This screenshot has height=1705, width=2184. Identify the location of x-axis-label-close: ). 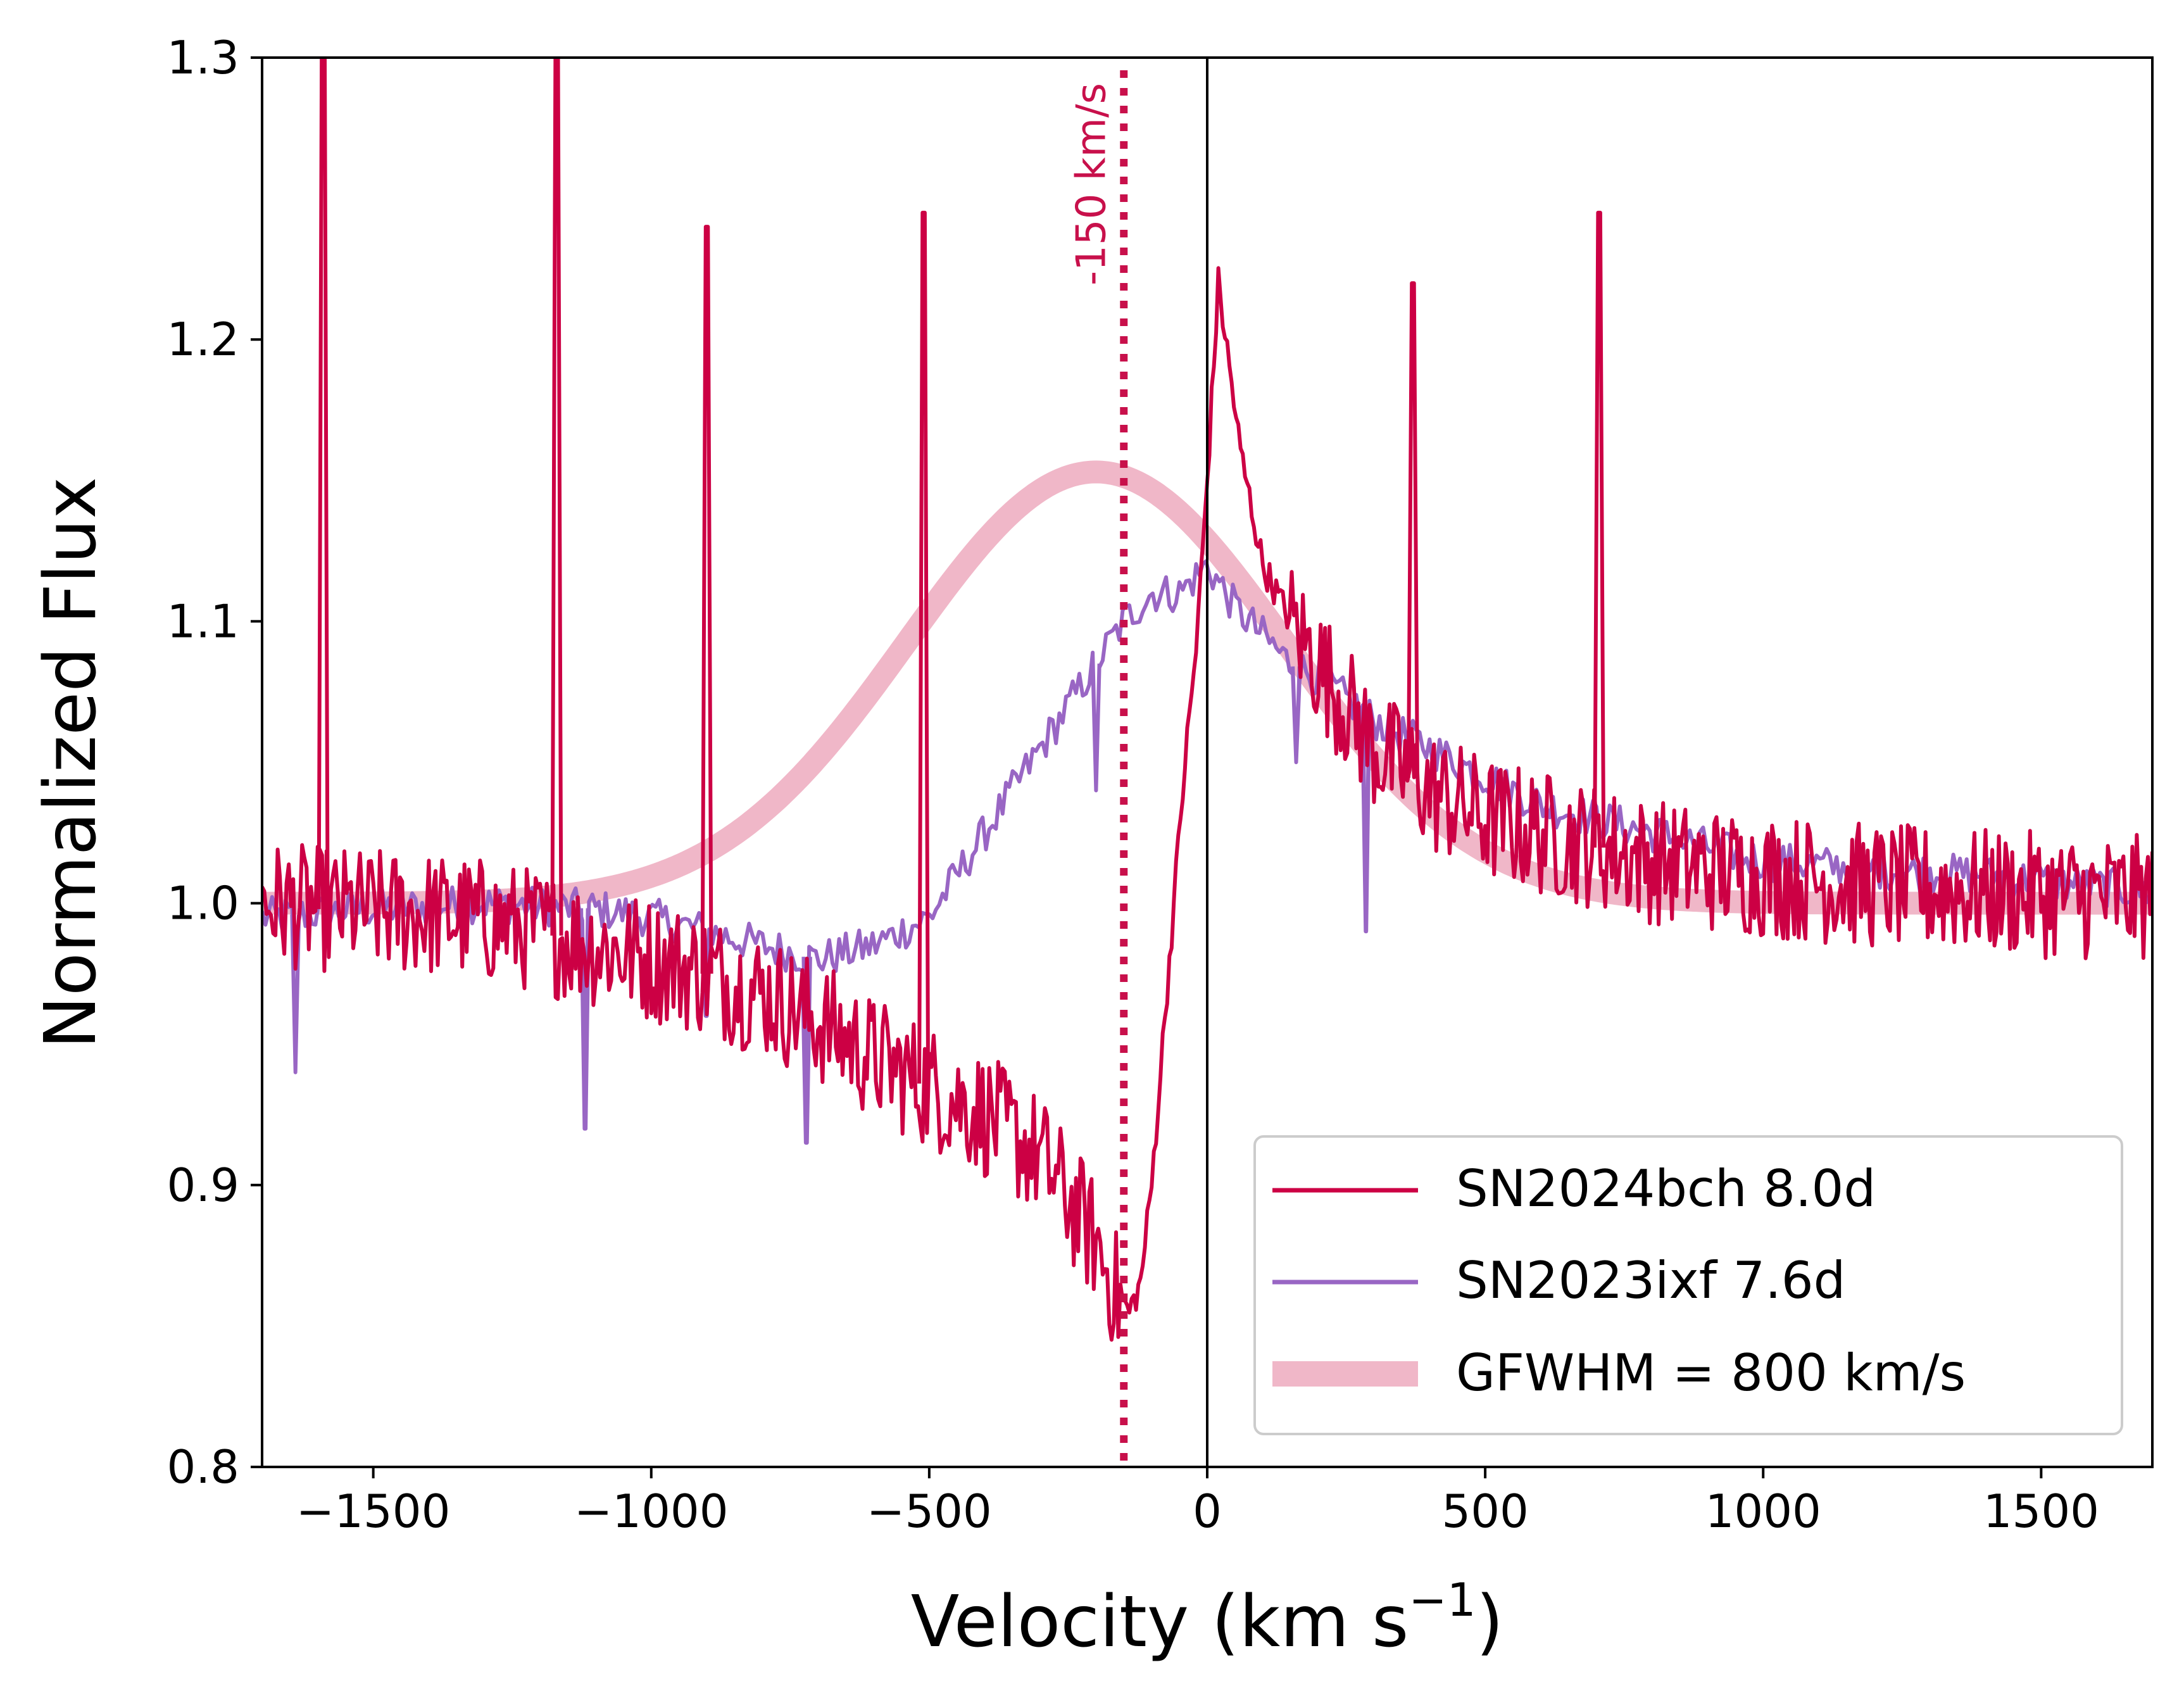
(1490, 1622).